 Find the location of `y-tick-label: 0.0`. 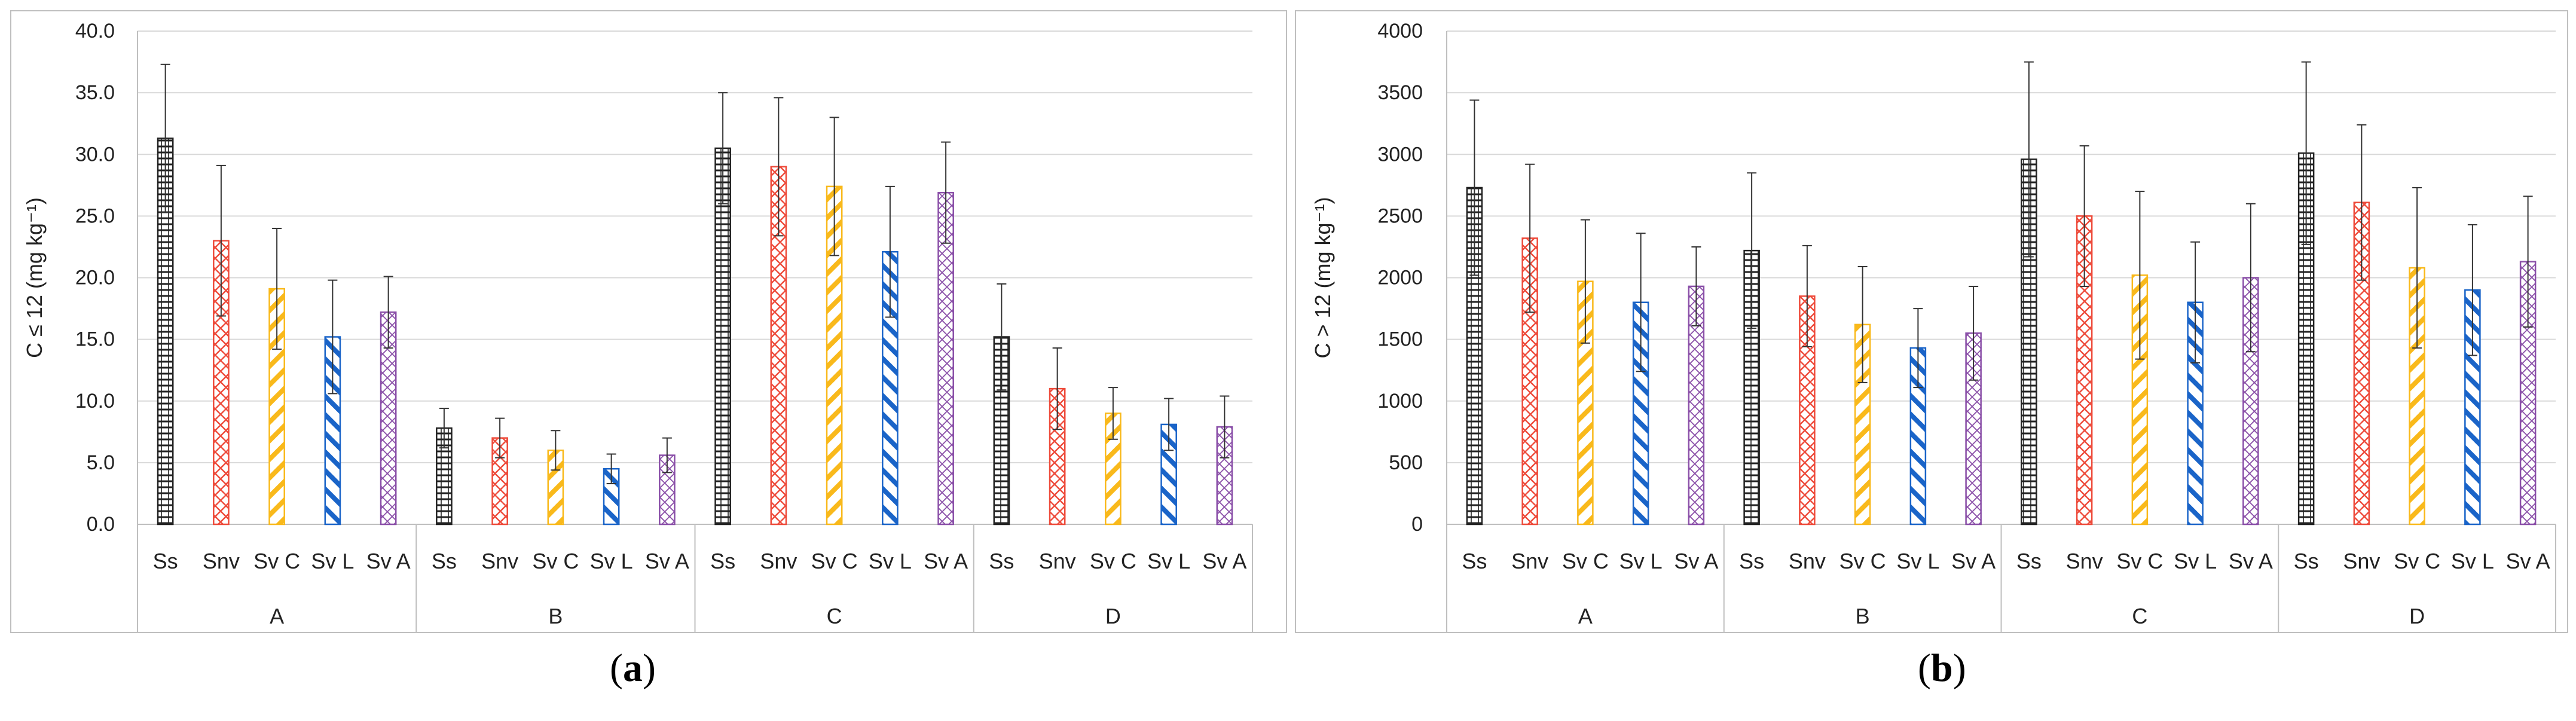

y-tick-label: 0.0 is located at coordinates (101, 524).